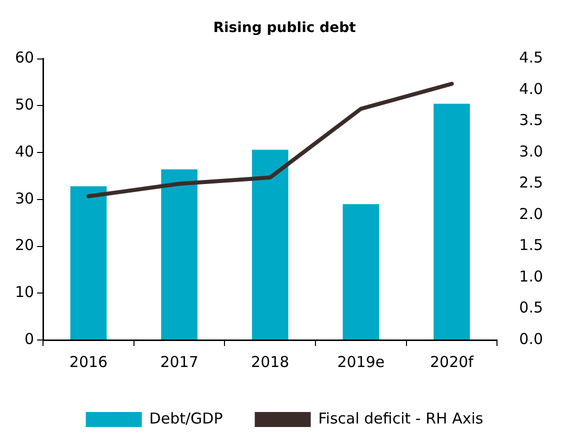 Image resolution: width=569 pixels, height=445 pixels. I want to click on x-tick-label: 2020f, so click(452, 361).